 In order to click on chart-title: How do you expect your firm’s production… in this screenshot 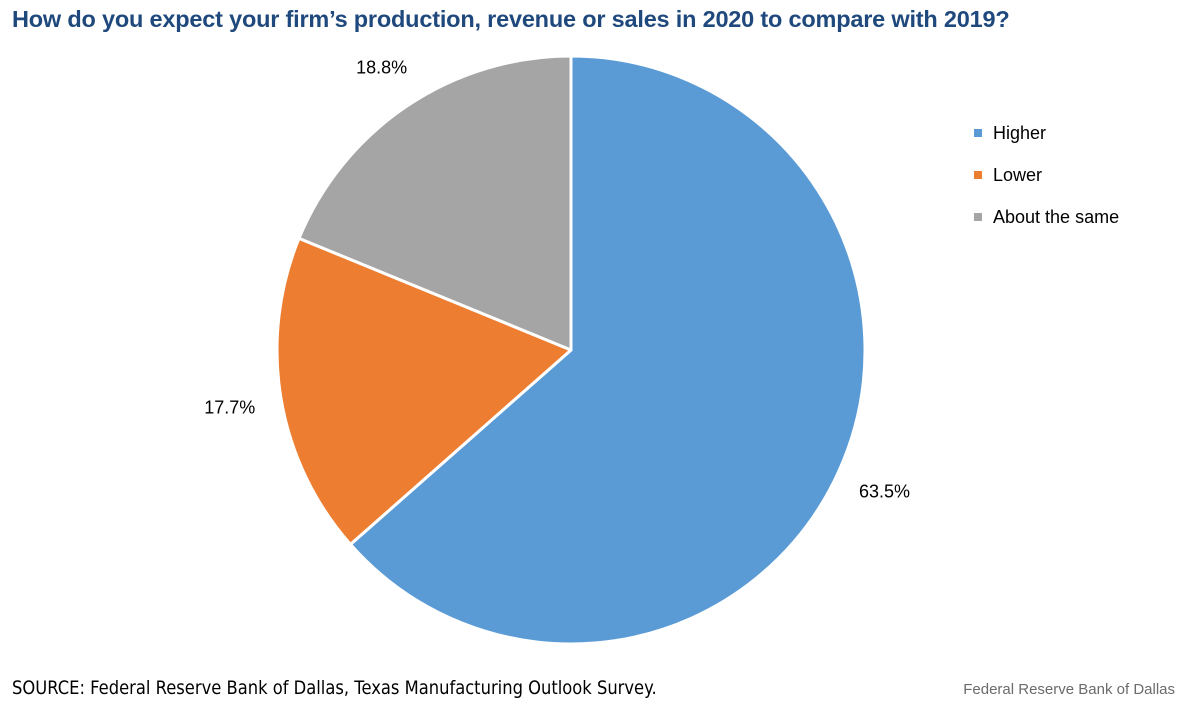, I will do `click(511, 19)`.